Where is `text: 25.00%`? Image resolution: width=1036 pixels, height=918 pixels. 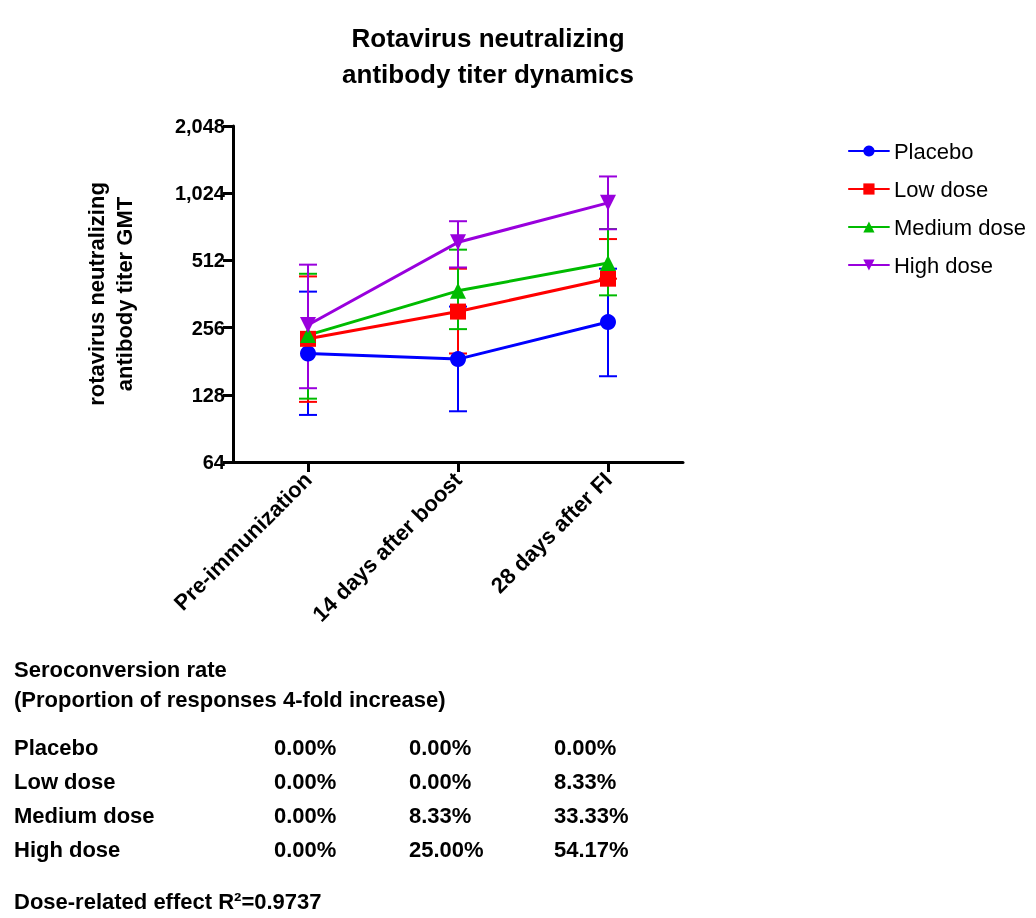 text: 25.00% is located at coordinates (447, 850).